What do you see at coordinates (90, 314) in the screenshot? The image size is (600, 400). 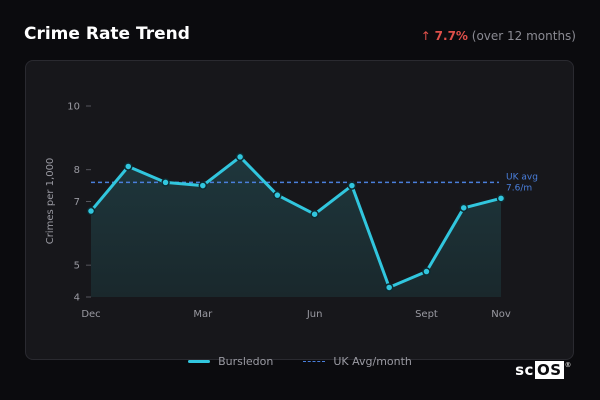 I see `x-tick-label: Dec` at bounding box center [90, 314].